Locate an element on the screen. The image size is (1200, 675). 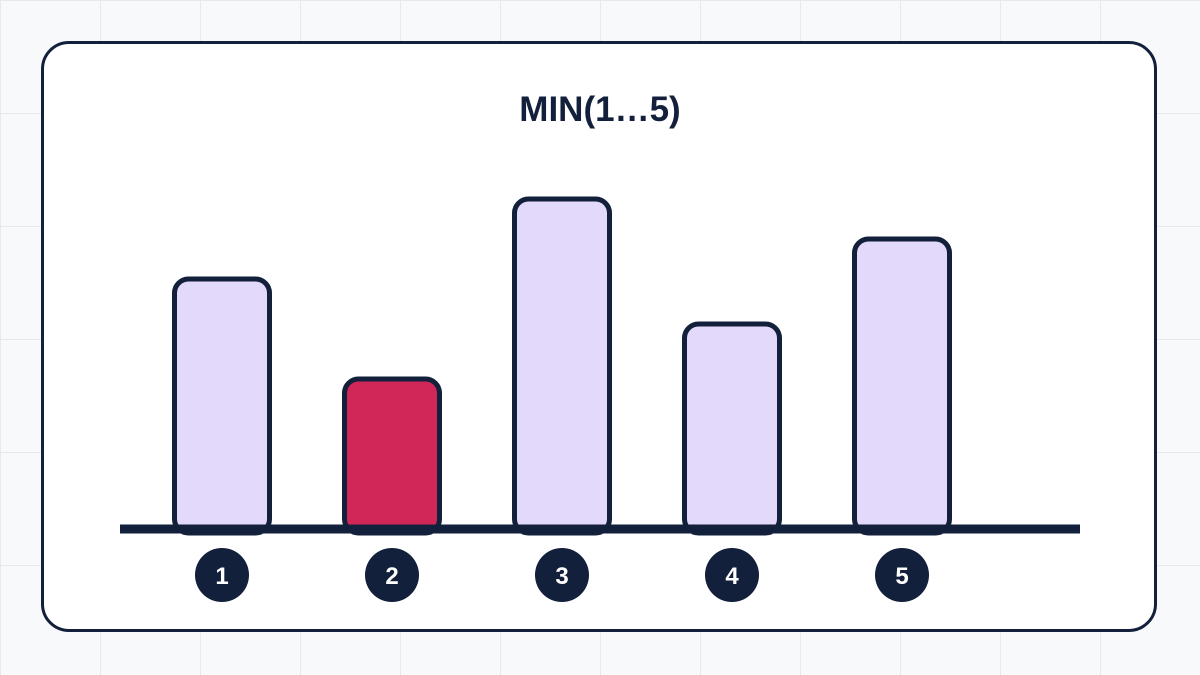
index-labels-group: 1 2 3 4 5 is located at coordinates (562, 575).